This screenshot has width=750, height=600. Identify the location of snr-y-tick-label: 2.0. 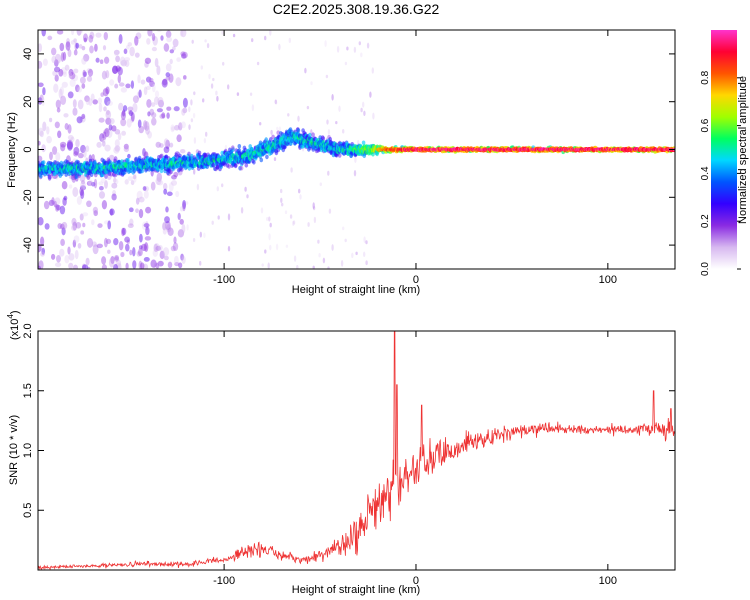
(28, 330).